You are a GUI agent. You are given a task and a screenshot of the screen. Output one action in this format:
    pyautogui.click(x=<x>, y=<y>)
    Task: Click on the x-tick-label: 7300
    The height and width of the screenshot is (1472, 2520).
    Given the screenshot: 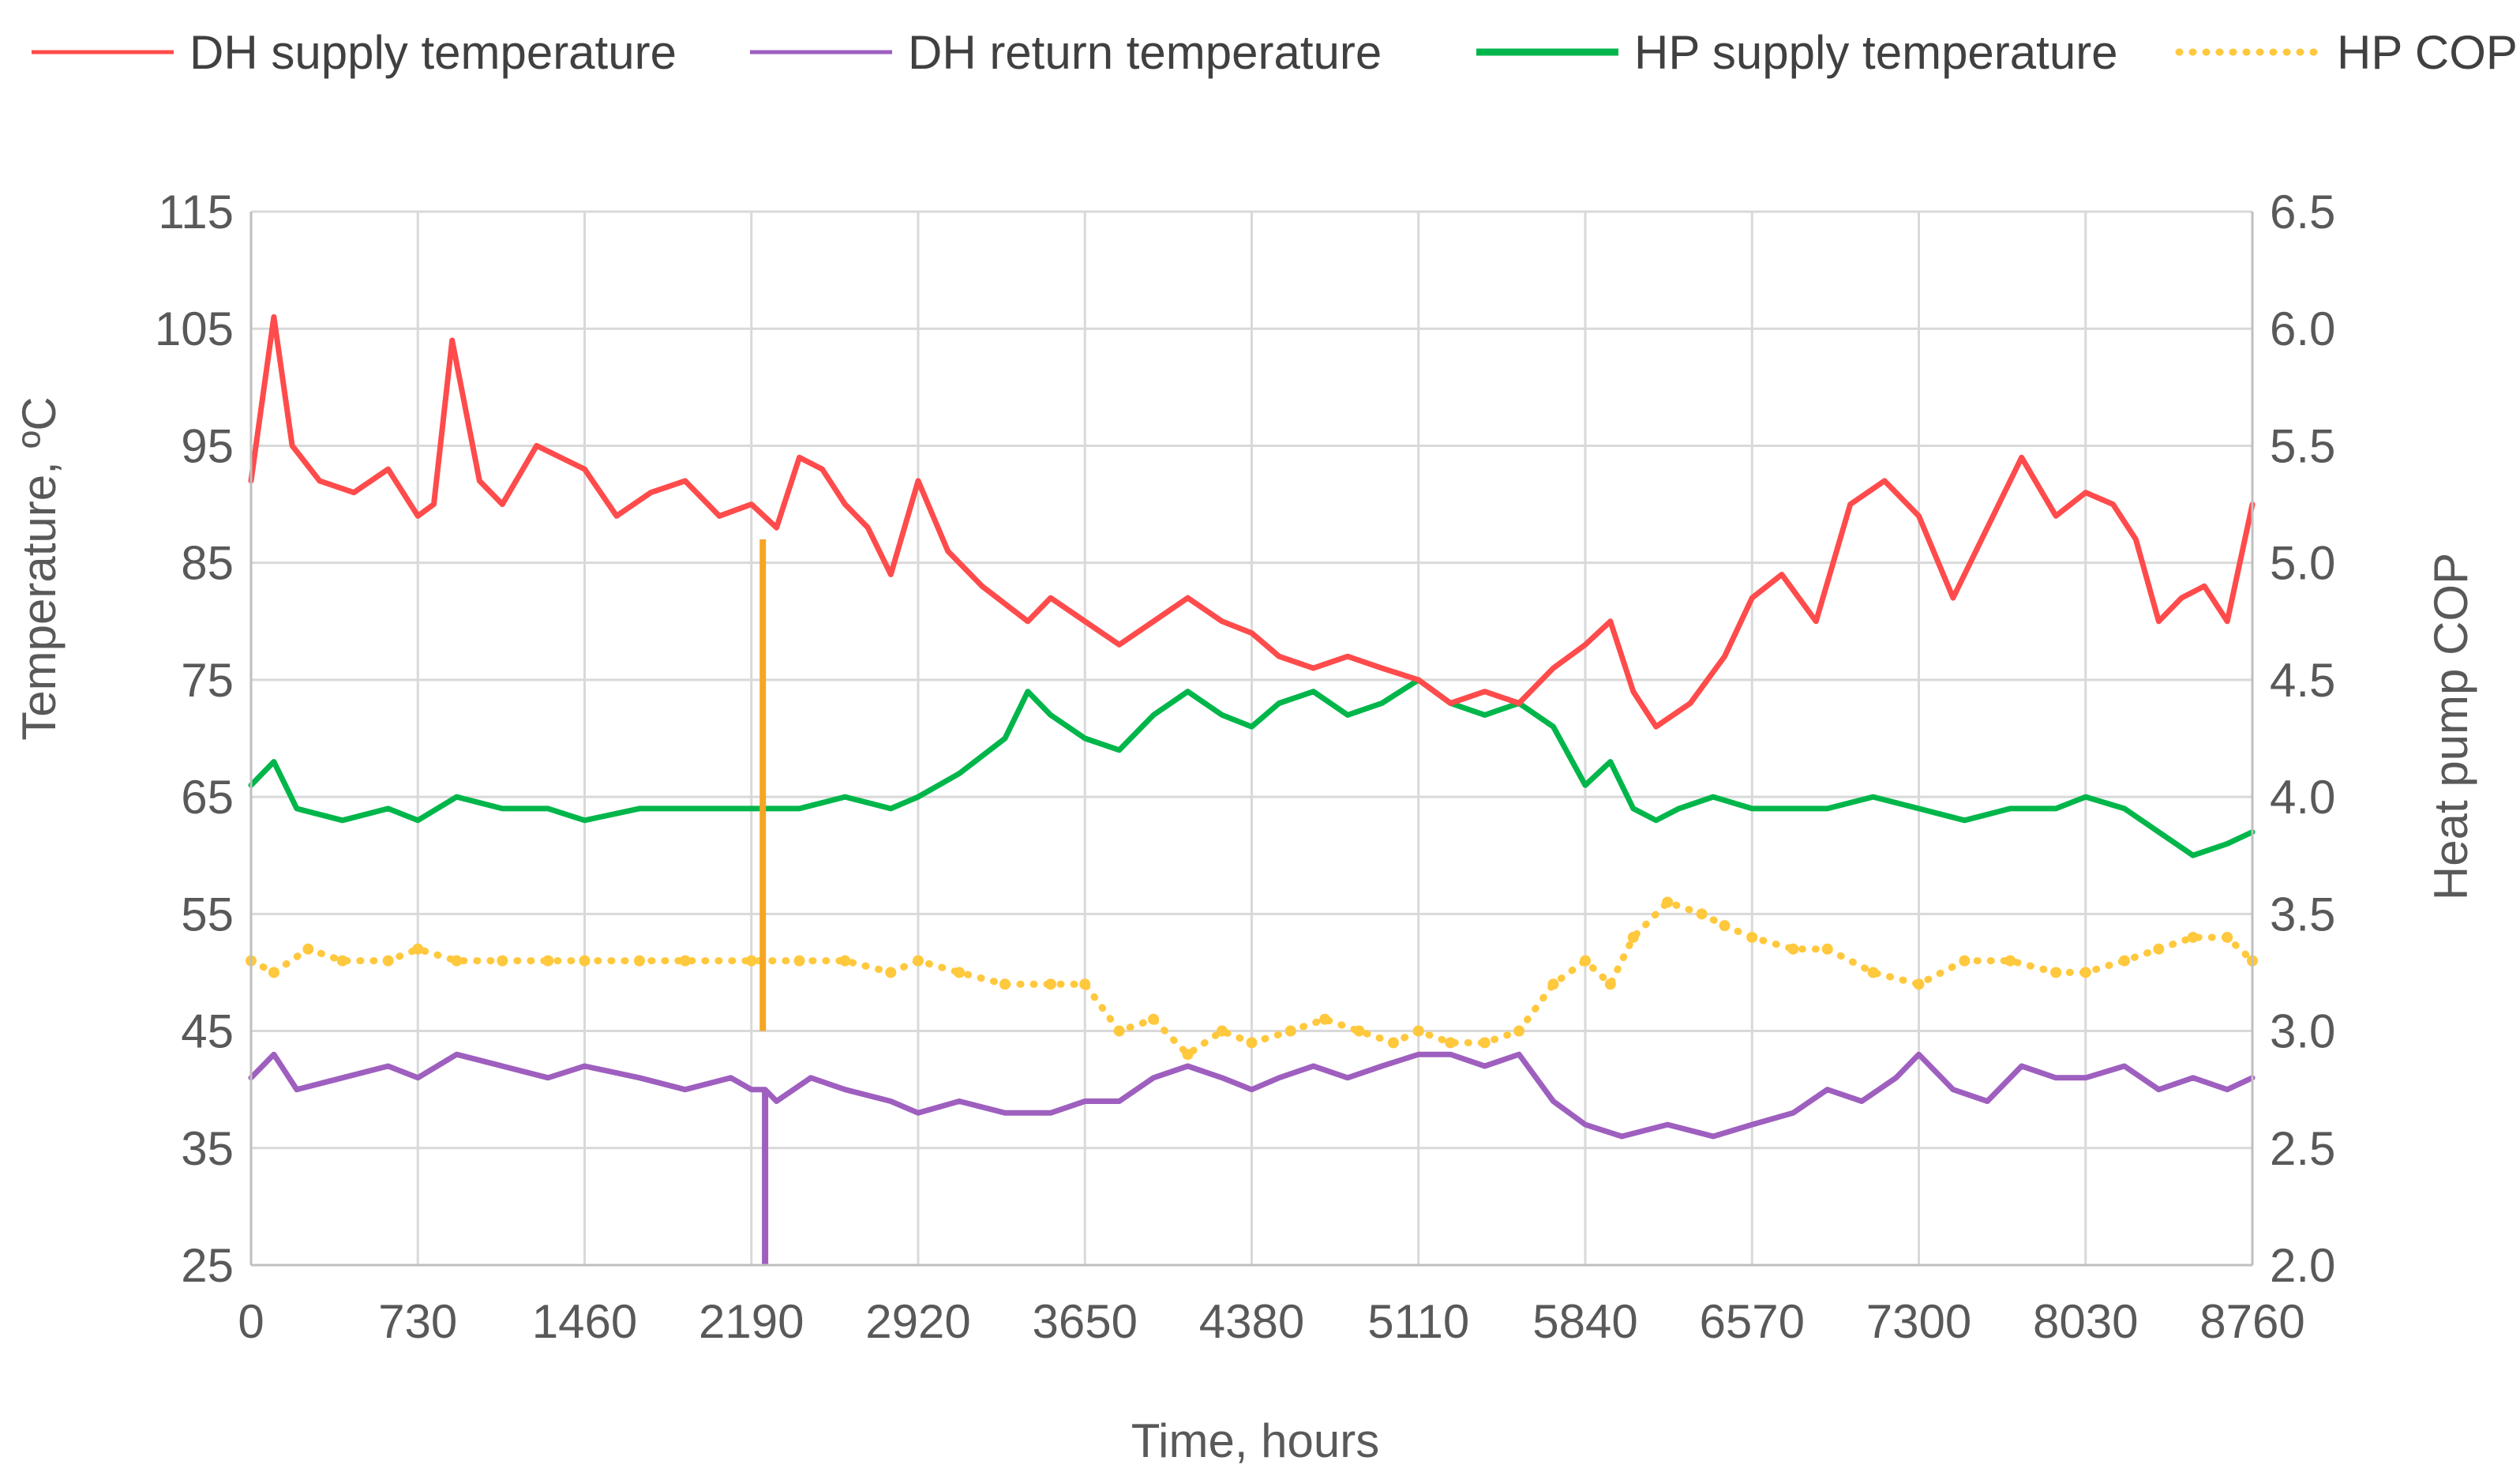 What is the action you would take?
    pyautogui.click(x=1918, y=1321)
    